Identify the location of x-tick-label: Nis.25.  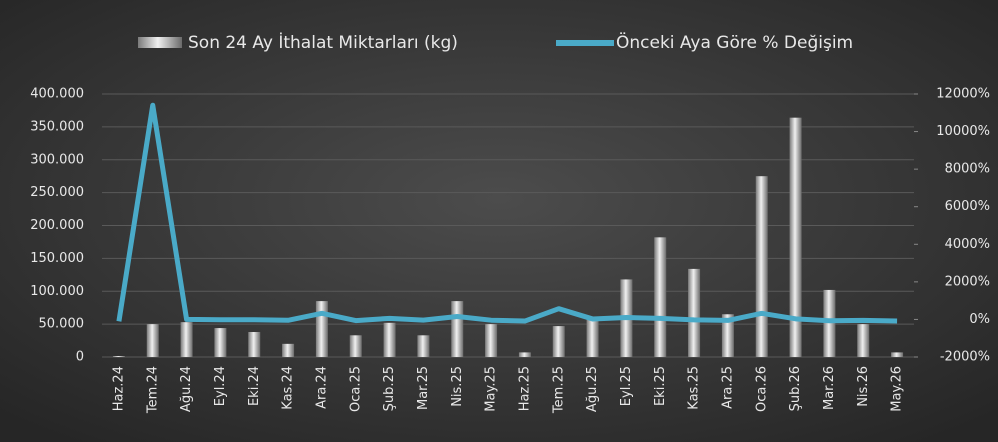
(457, 386).